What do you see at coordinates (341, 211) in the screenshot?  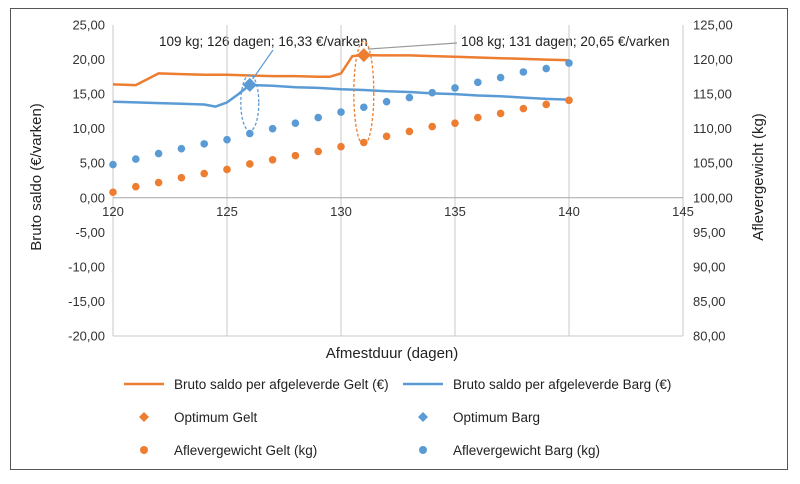 I see `x-tick-label: 130` at bounding box center [341, 211].